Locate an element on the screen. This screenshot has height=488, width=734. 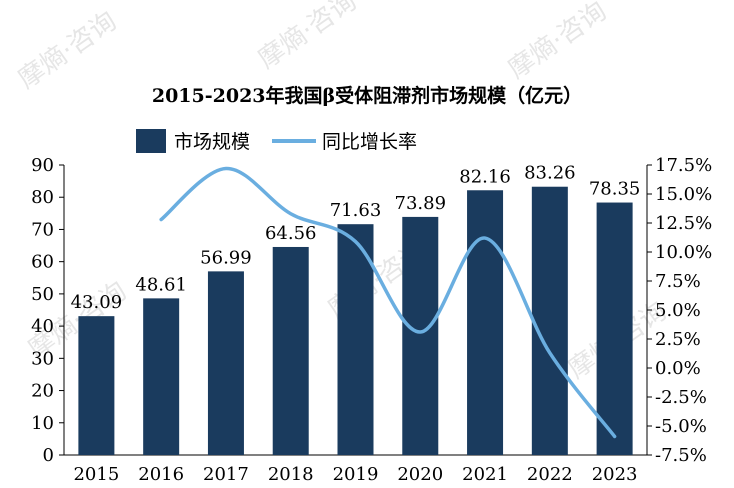
y-right-tick-label: -5.0% is located at coordinates (681, 426).